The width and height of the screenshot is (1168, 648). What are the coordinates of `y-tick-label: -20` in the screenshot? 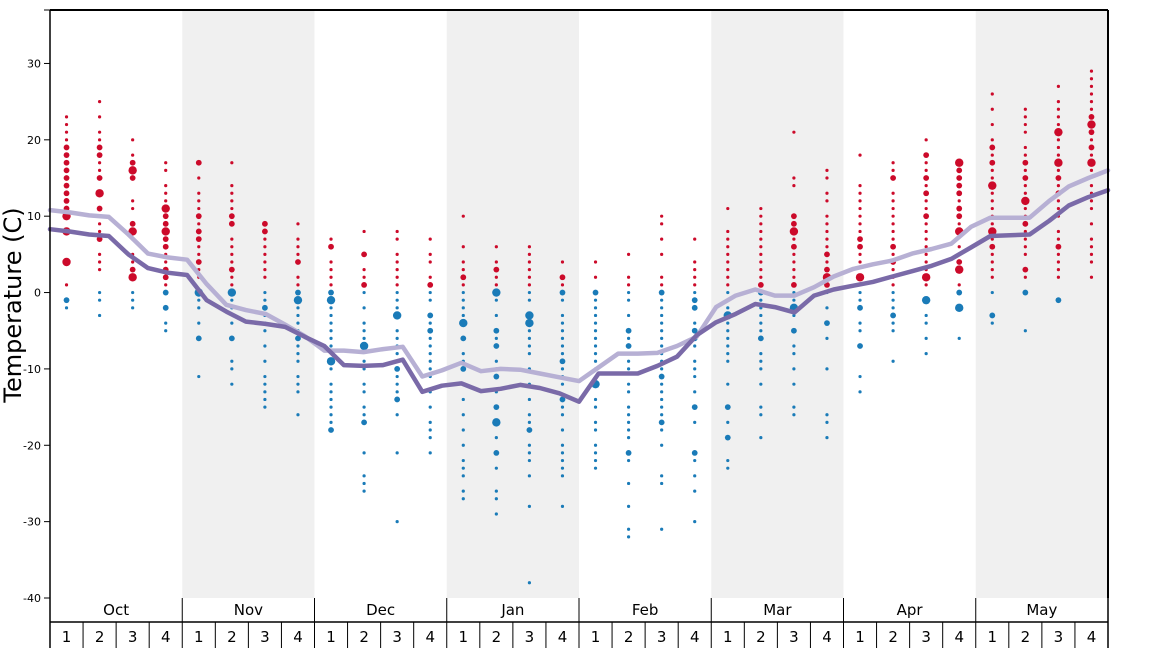 It's located at (32, 445).